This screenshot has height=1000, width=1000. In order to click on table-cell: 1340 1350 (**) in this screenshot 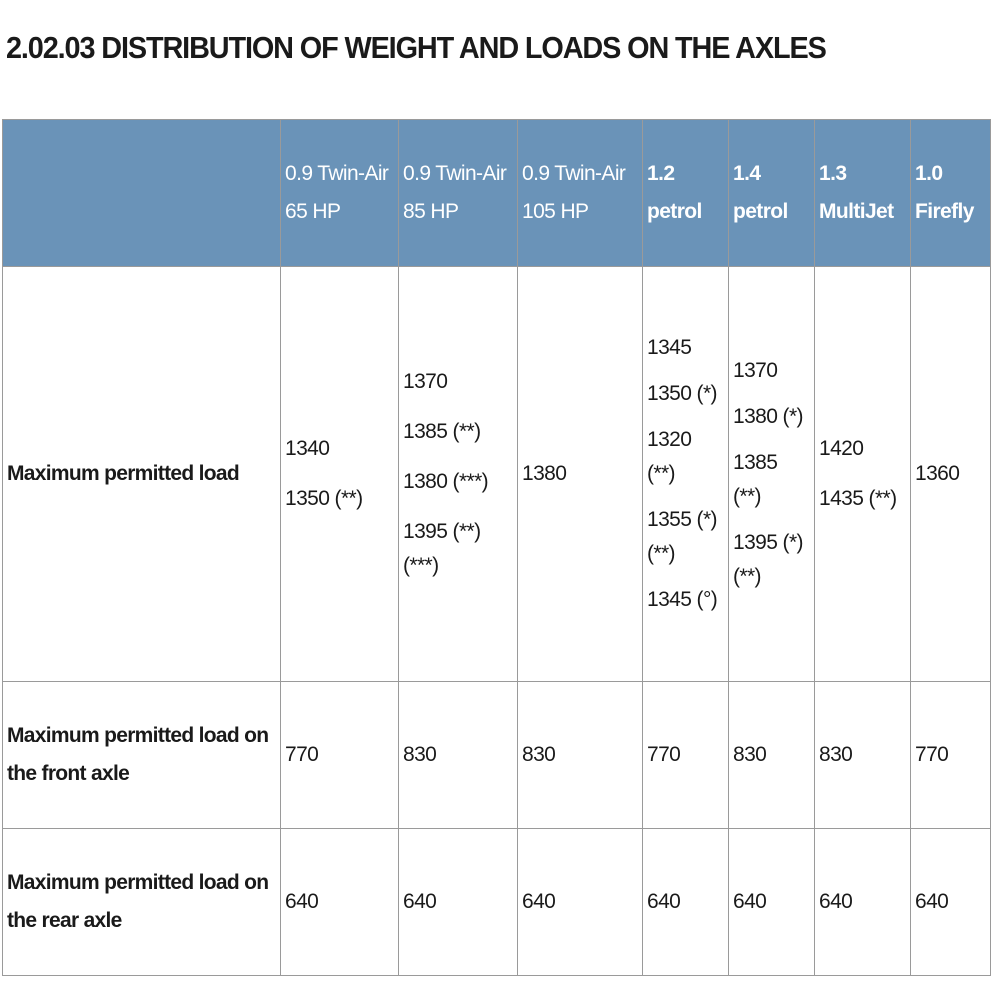, I will do `click(339, 474)`.